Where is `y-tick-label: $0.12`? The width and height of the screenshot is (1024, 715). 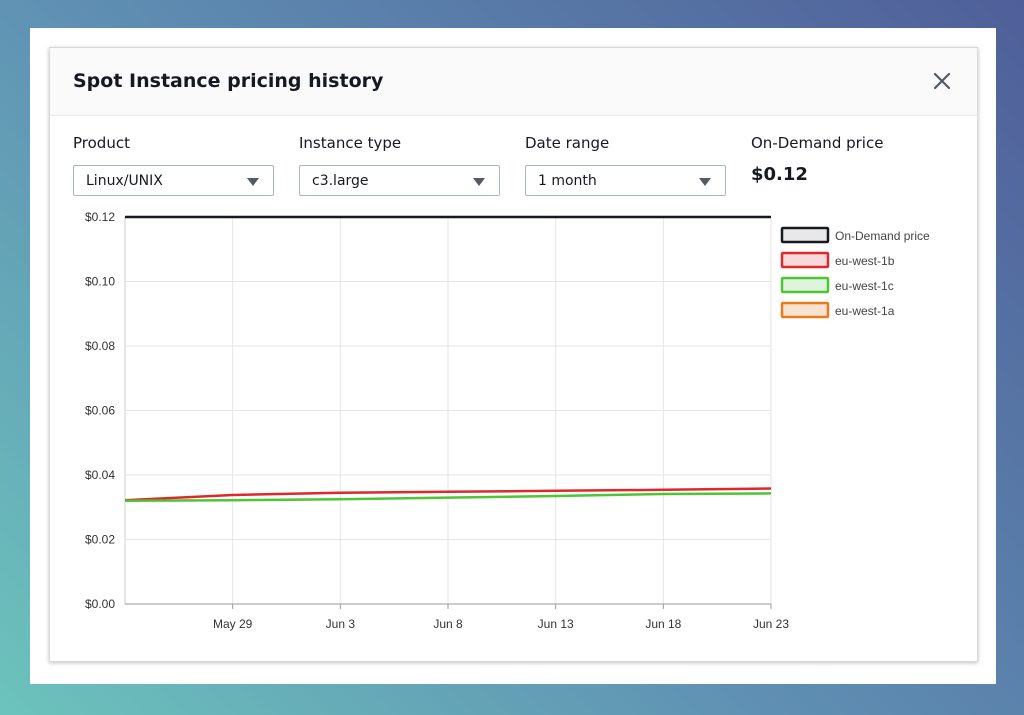
y-tick-label: $0.12 is located at coordinates (100, 217).